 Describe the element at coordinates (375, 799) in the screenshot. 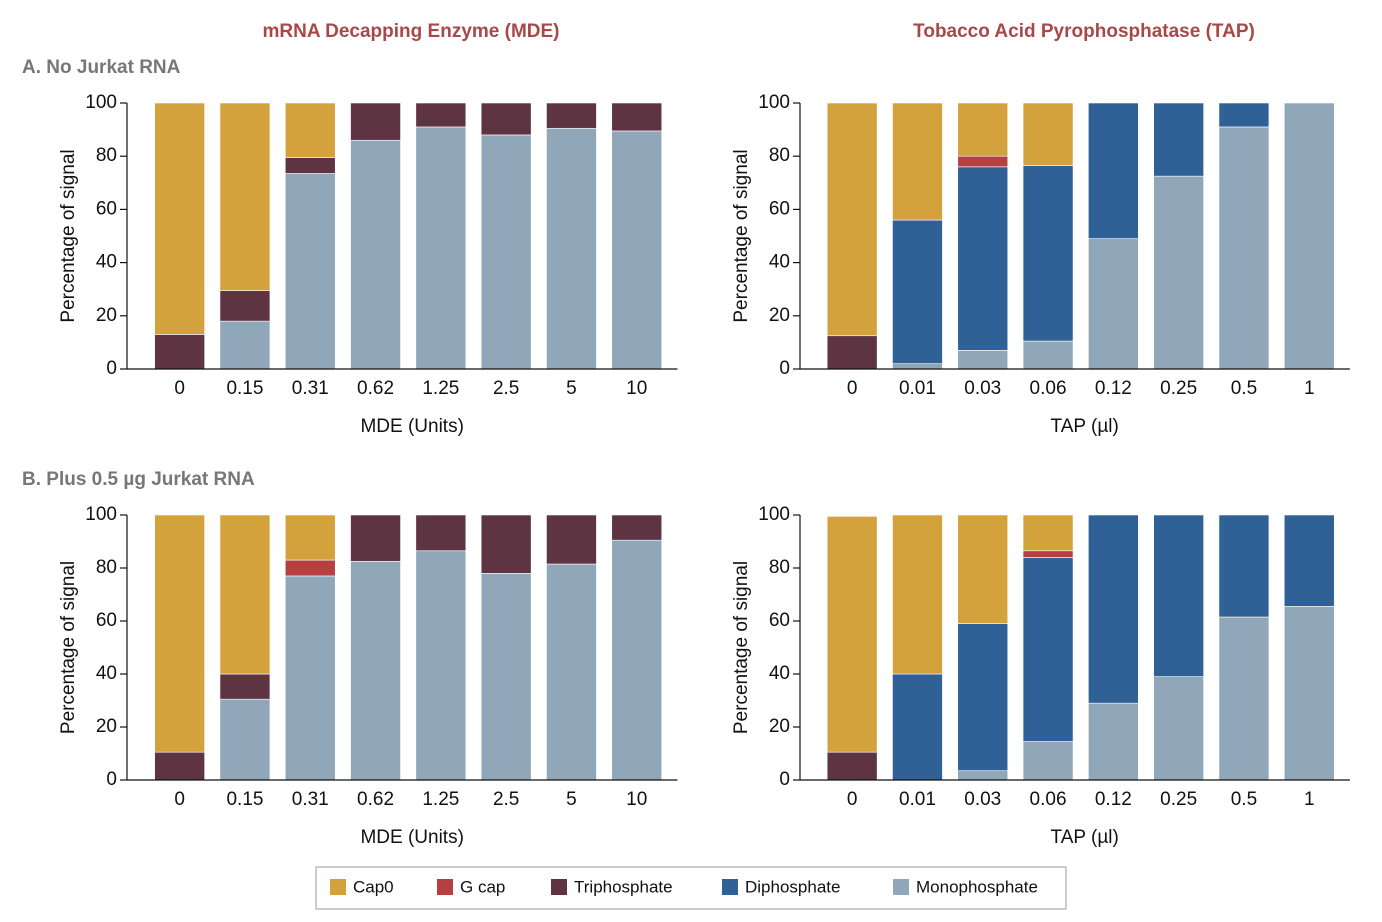

I see `x-tick-label: 0.62` at that location.